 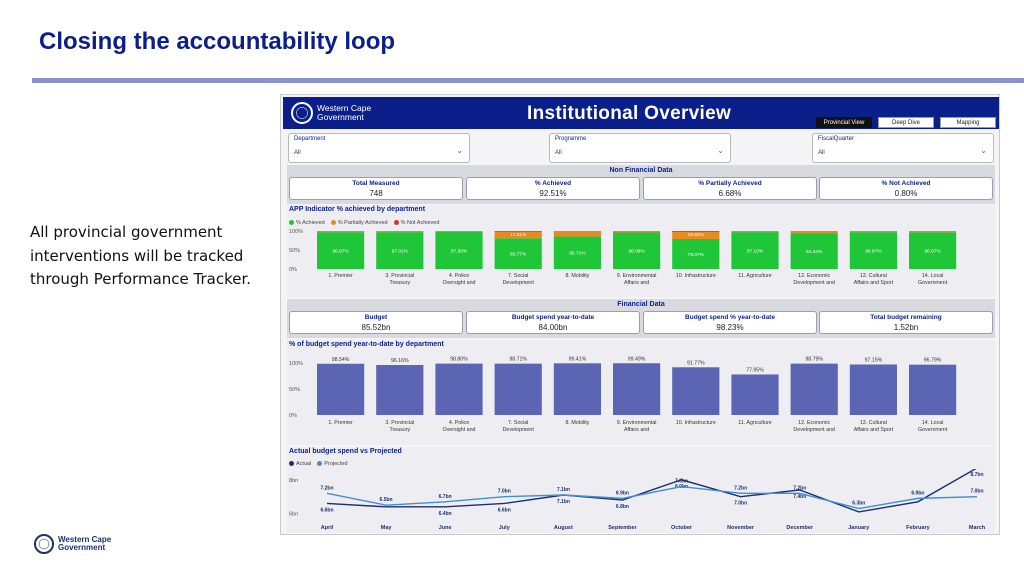 What do you see at coordinates (307, 223) in the screenshot?
I see `legend-item: % Achieved` at bounding box center [307, 223].